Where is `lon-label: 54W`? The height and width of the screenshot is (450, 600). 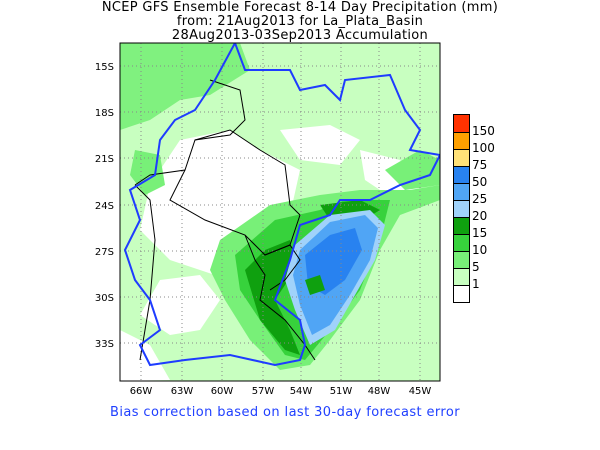 lon-label: 54W is located at coordinates (301, 391).